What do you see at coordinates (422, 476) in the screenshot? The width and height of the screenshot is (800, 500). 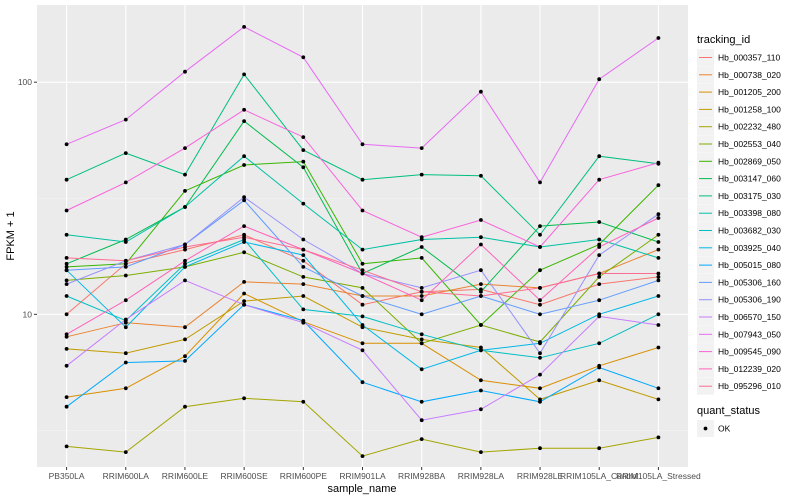 I see `x-tick-label: RRIM928BA` at bounding box center [422, 476].